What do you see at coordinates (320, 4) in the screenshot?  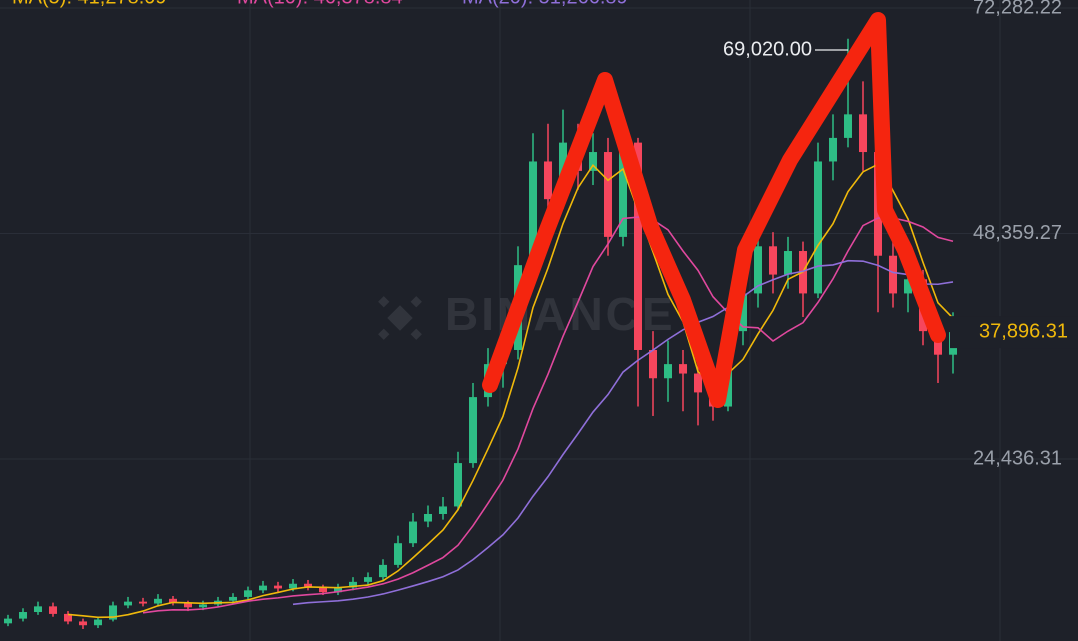 I see `ma-label: MA(10): 46,378.84` at bounding box center [320, 4].